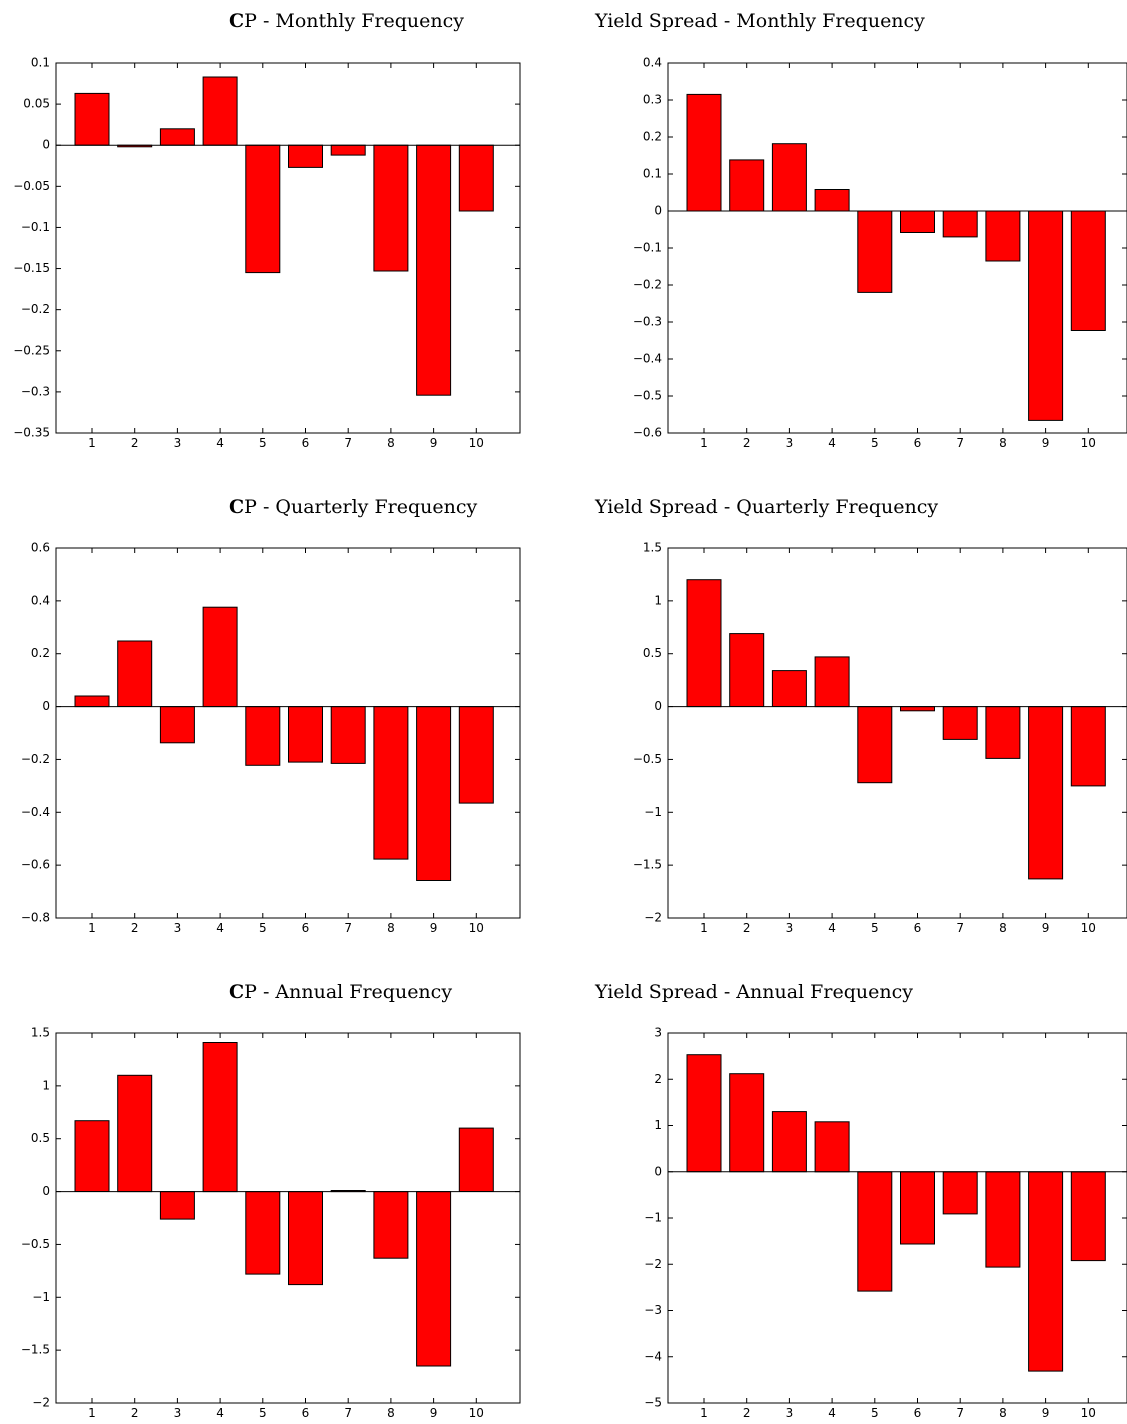 The width and height of the screenshot is (1127, 1424). Describe the element at coordinates (790, 1413) in the screenshot. I see `x-tick-label: 3` at that location.